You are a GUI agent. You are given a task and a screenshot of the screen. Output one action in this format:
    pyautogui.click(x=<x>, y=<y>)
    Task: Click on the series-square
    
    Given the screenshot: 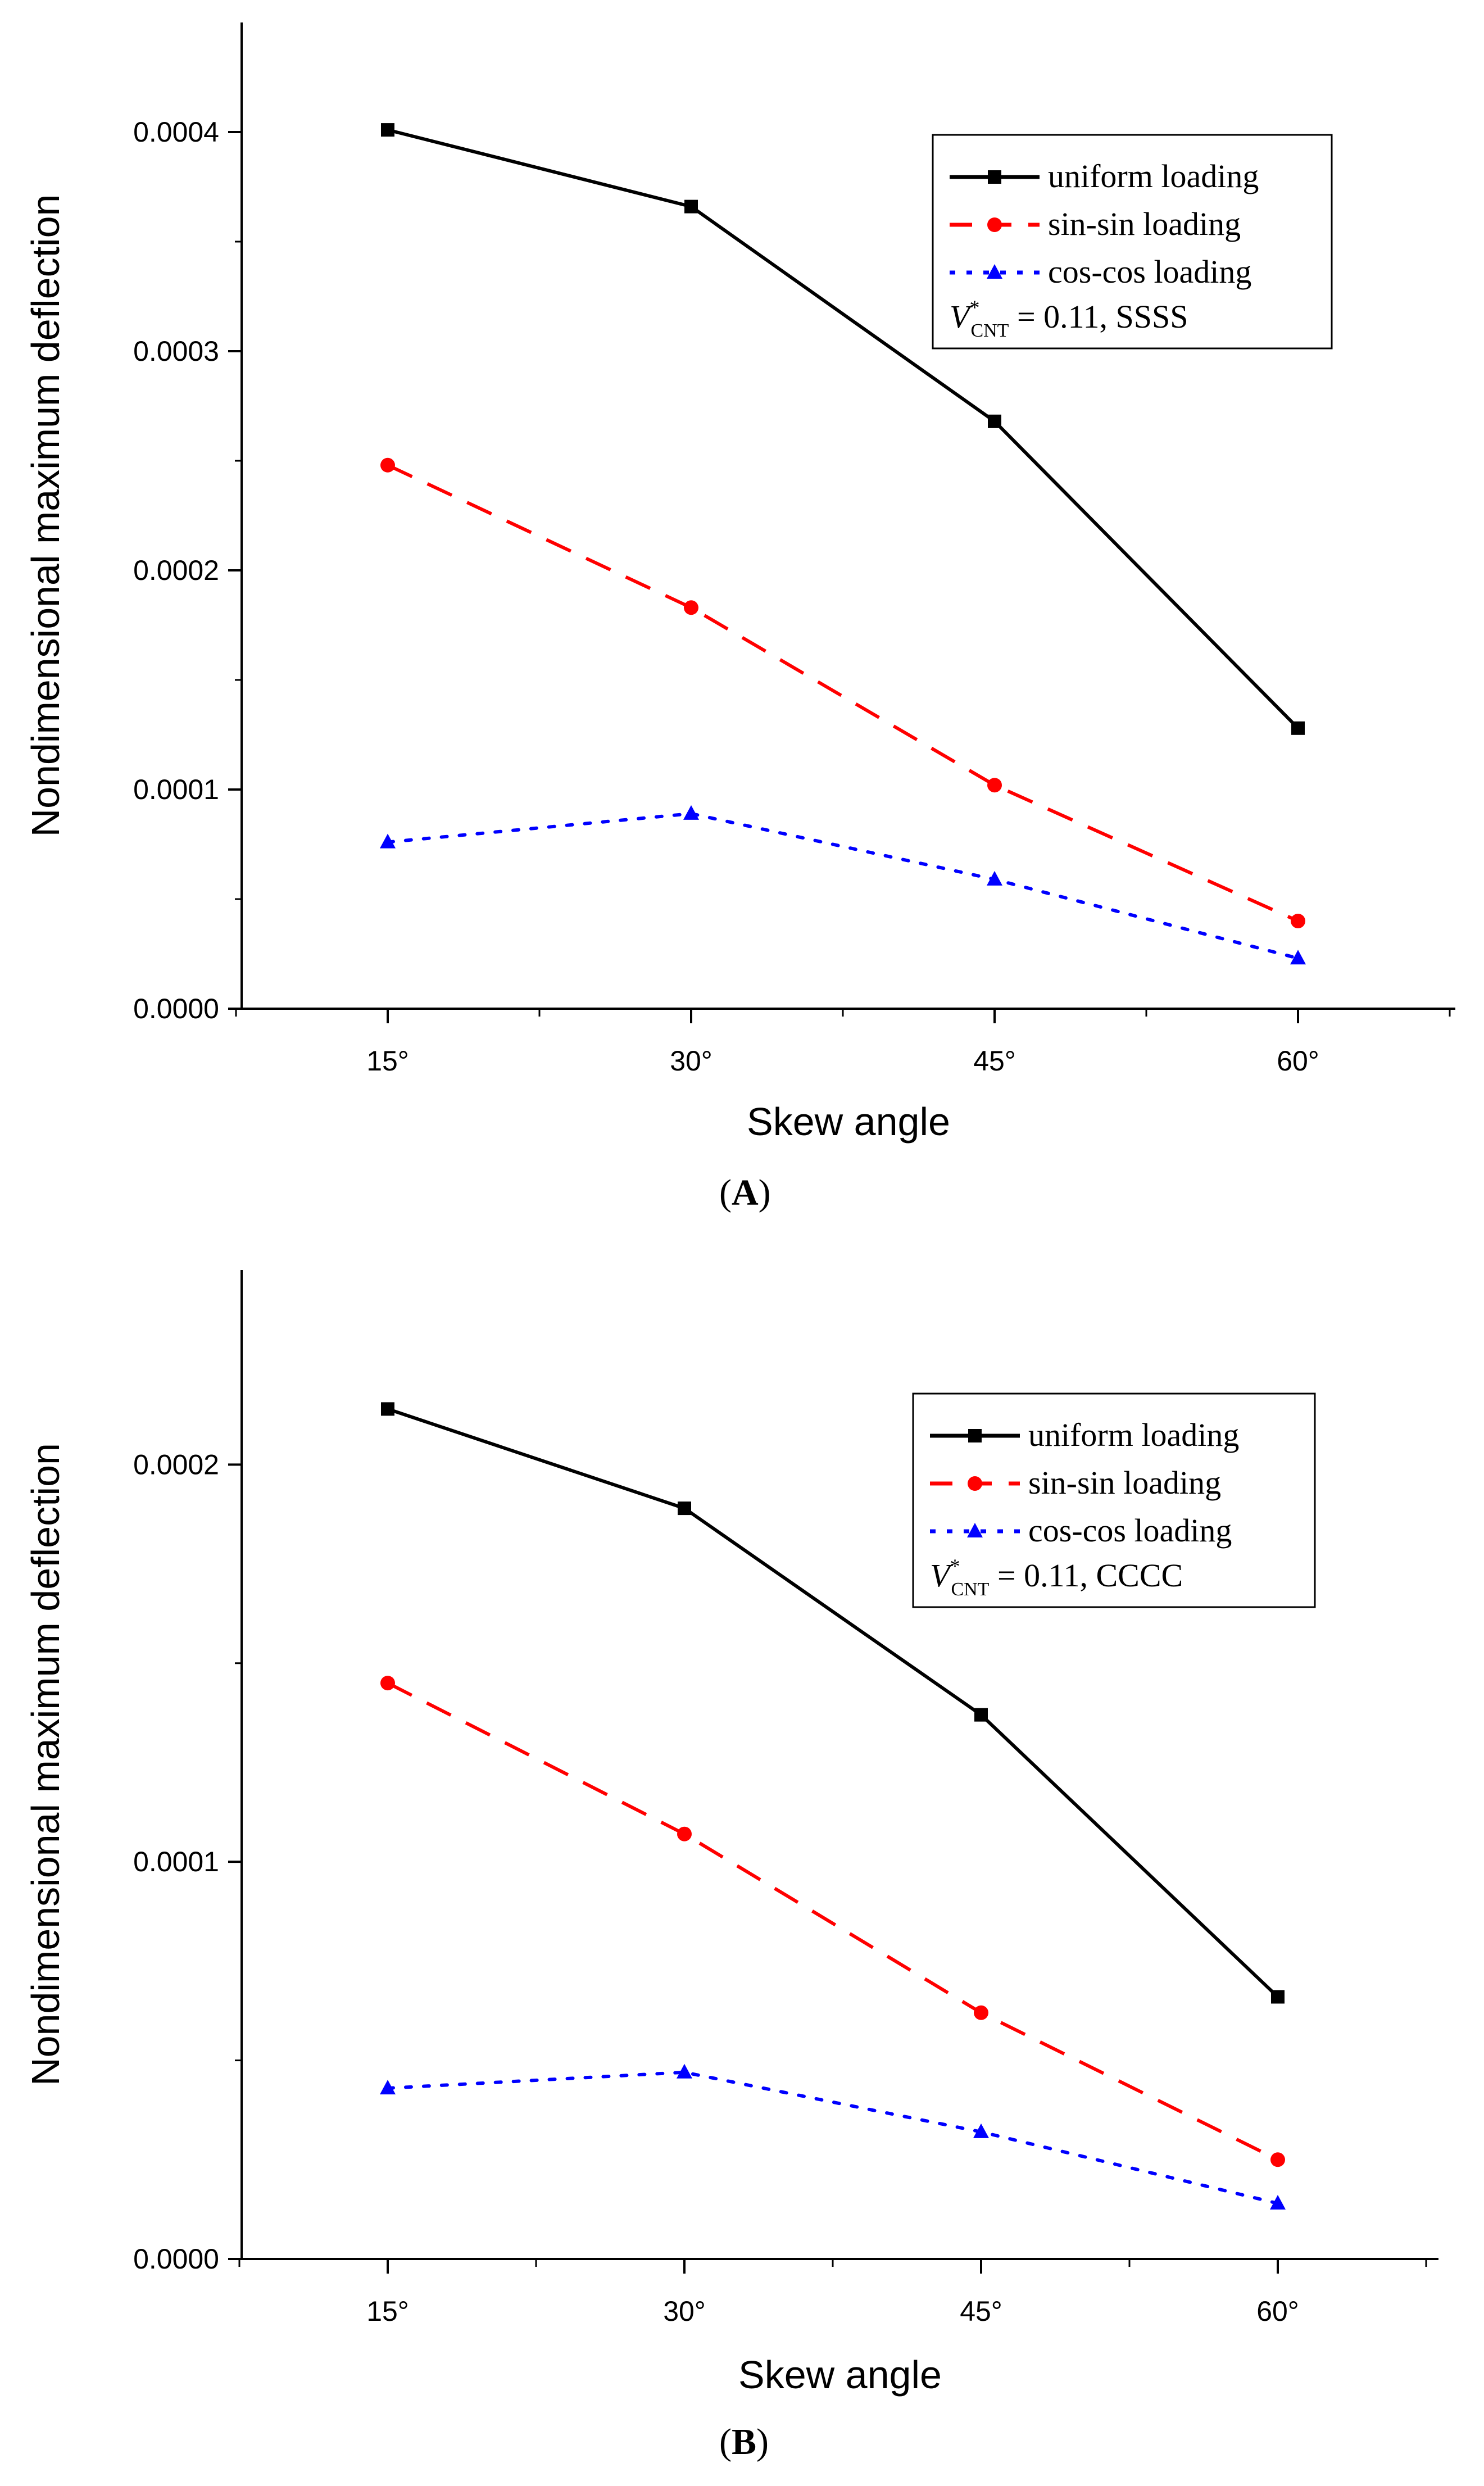 What is the action you would take?
    pyautogui.click(x=833, y=1703)
    